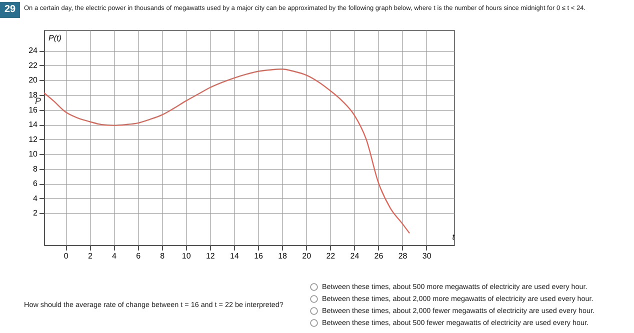 This screenshot has width=634, height=333. What do you see at coordinates (10, 10) in the screenshot?
I see `text: 29` at bounding box center [10, 10].